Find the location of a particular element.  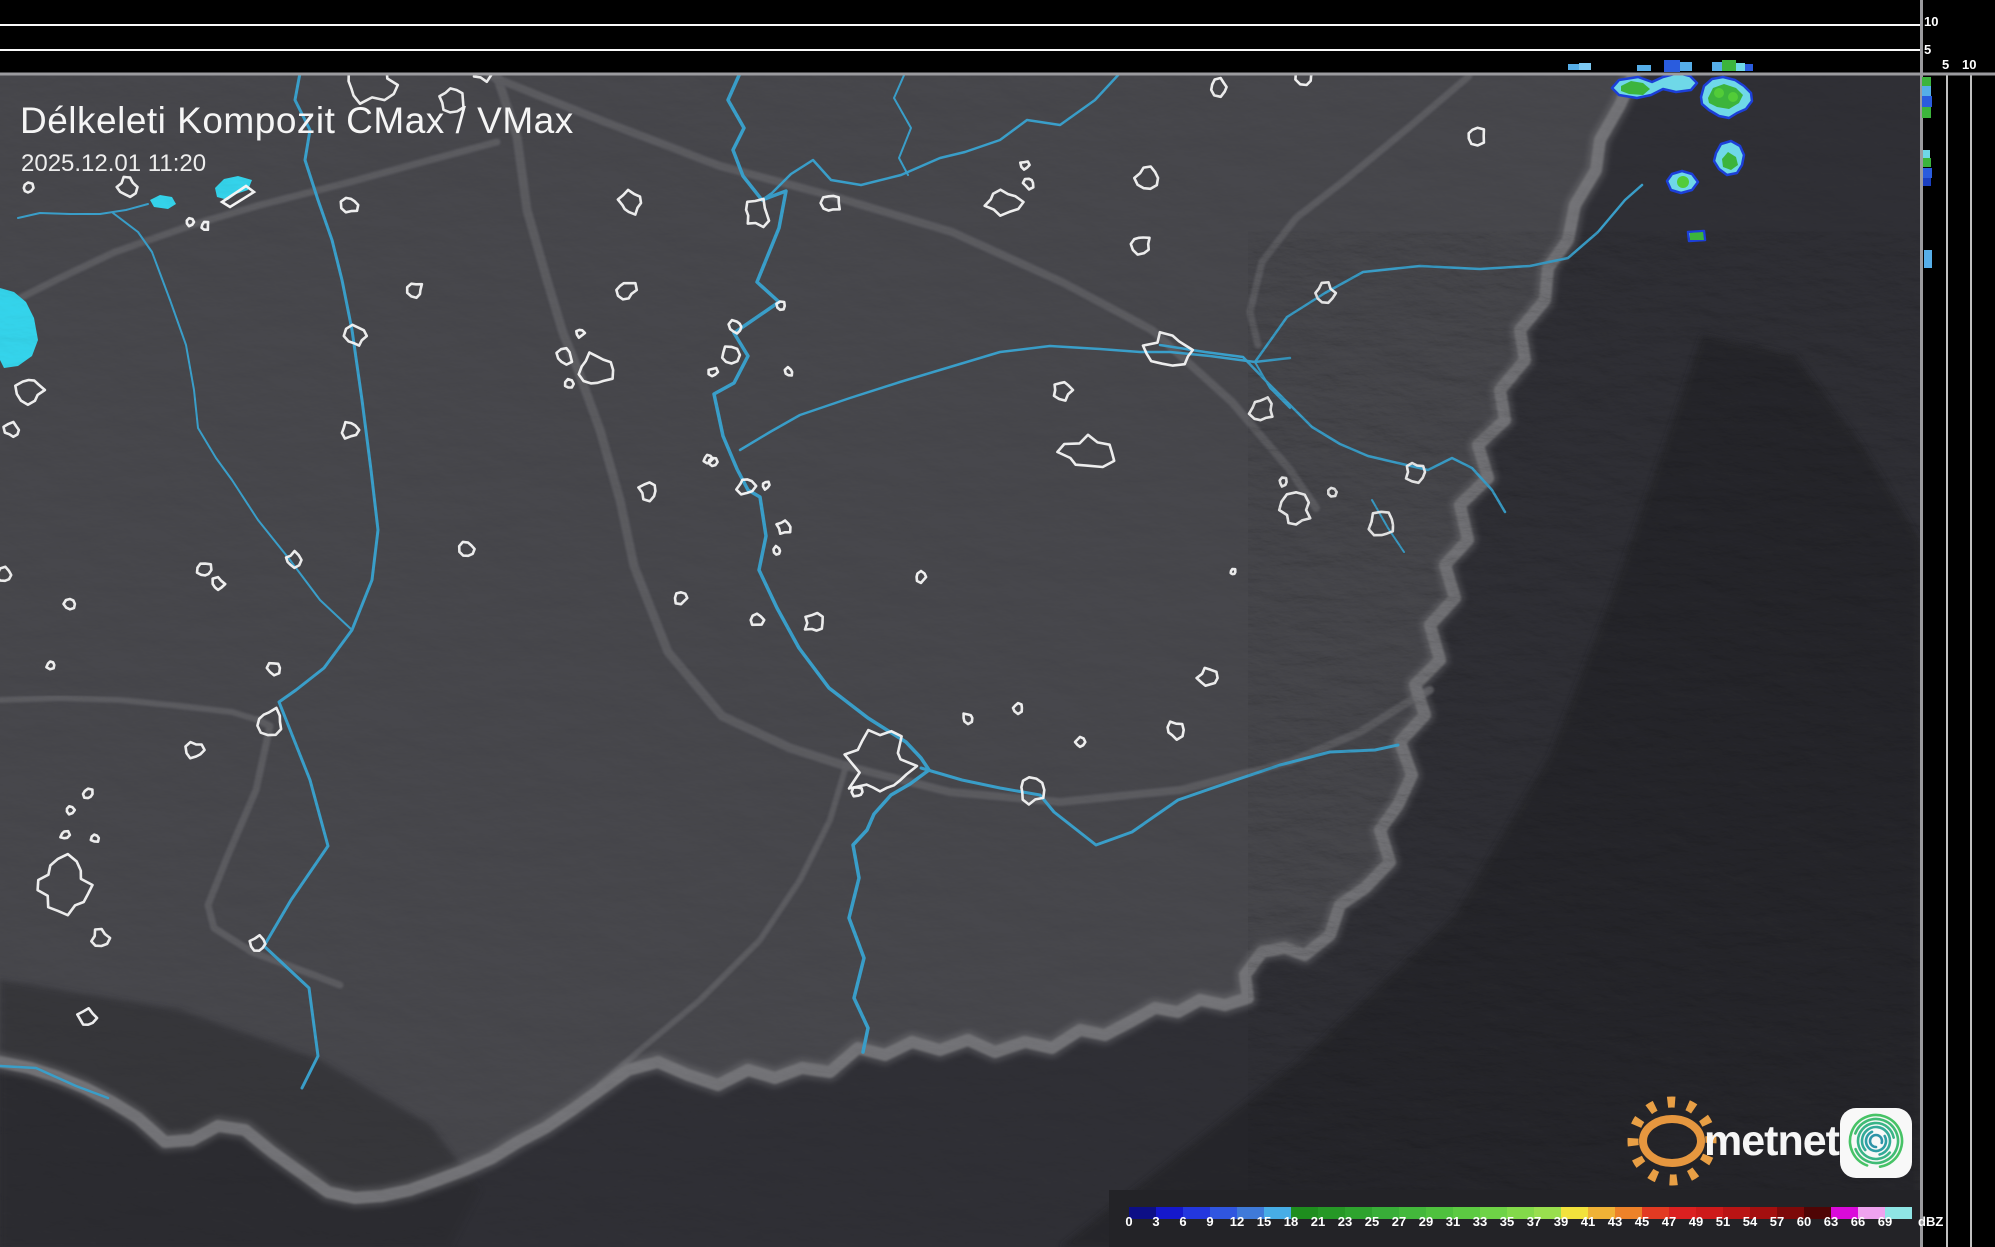

spiral-app-icon is located at coordinates (1876, 1143).